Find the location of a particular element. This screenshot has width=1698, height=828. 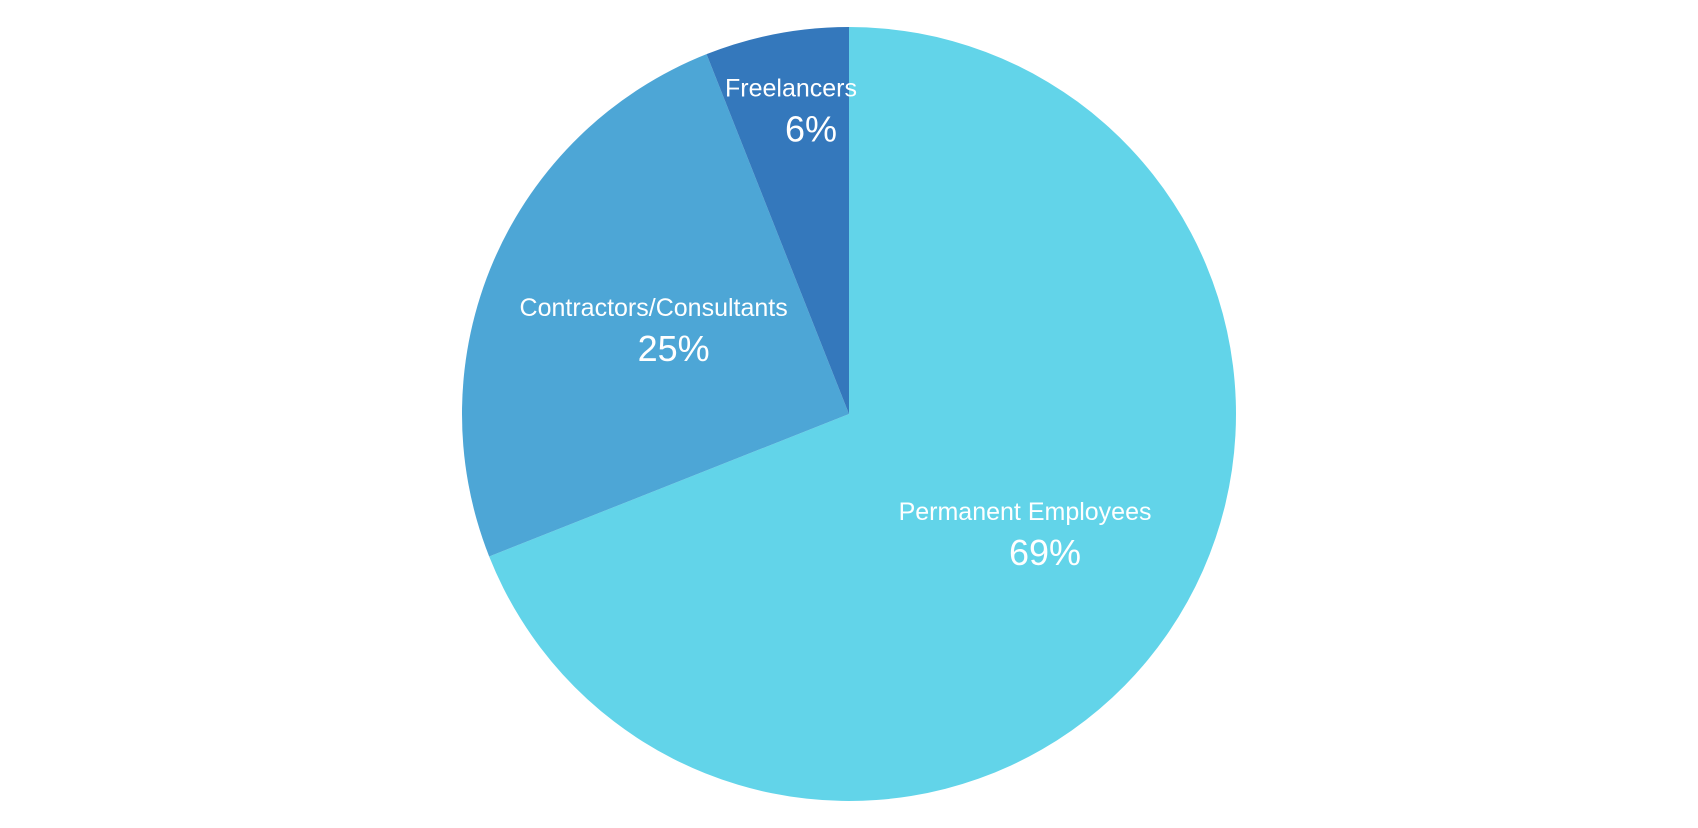

slice-value-label: 6% is located at coordinates (811, 128).